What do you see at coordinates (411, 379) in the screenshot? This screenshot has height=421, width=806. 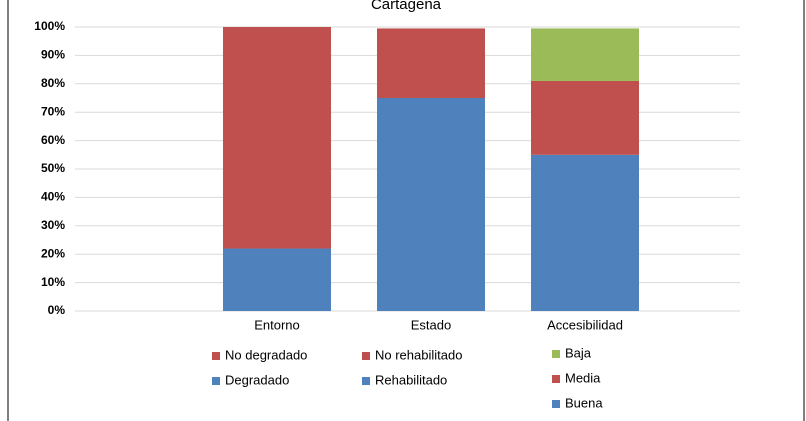 I see `legend-label: Rehabilitado` at bounding box center [411, 379].